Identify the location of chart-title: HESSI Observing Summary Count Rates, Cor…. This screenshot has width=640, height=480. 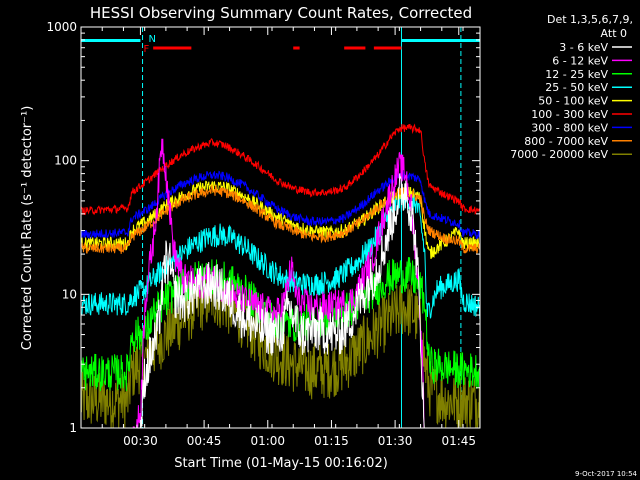
(281, 13).